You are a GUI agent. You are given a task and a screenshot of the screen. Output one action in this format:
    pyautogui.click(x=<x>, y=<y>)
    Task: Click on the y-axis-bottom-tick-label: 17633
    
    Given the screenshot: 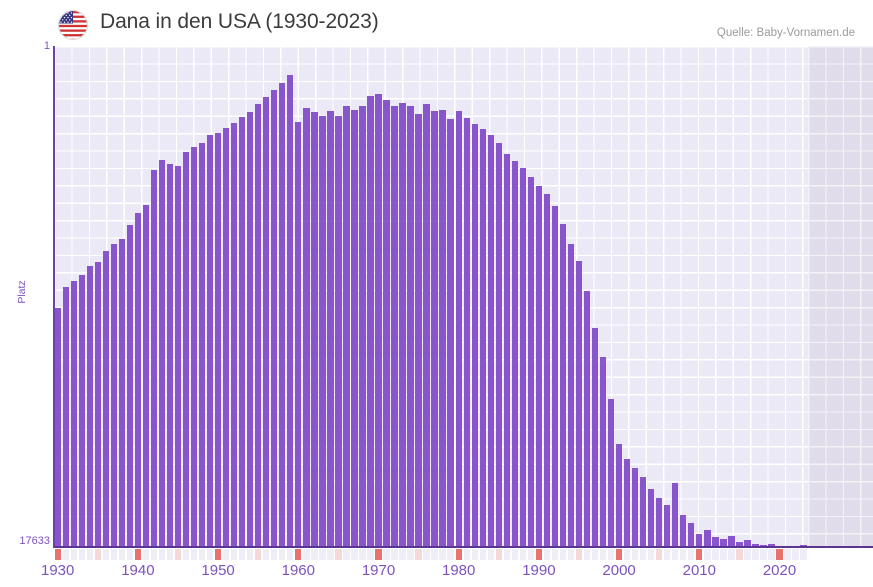 What is the action you would take?
    pyautogui.click(x=34, y=541)
    